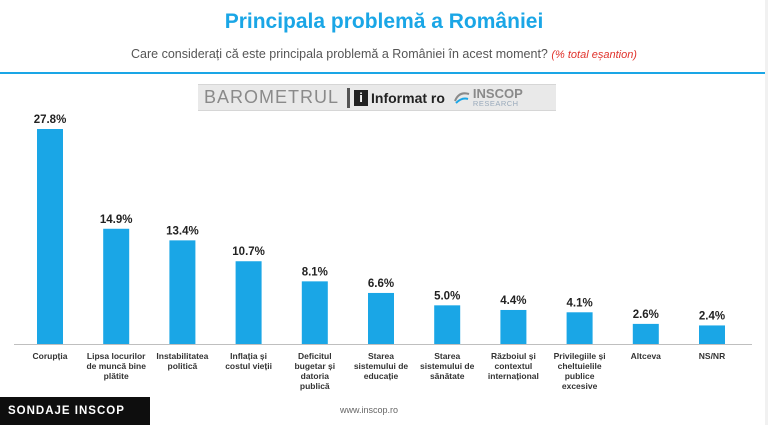  I want to click on data-label: 10.7%, so click(248, 252).